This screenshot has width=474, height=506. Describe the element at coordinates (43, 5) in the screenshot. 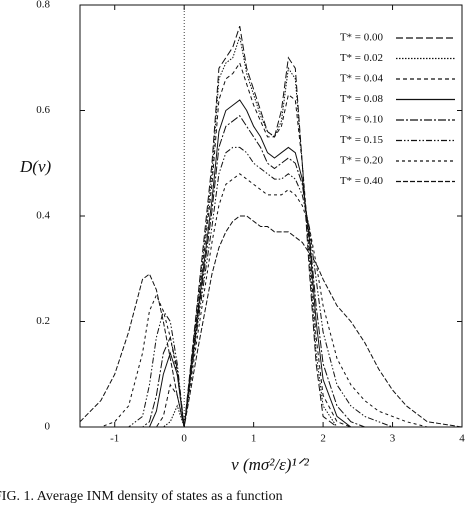

I see `y-tick-label: 0.8` at that location.